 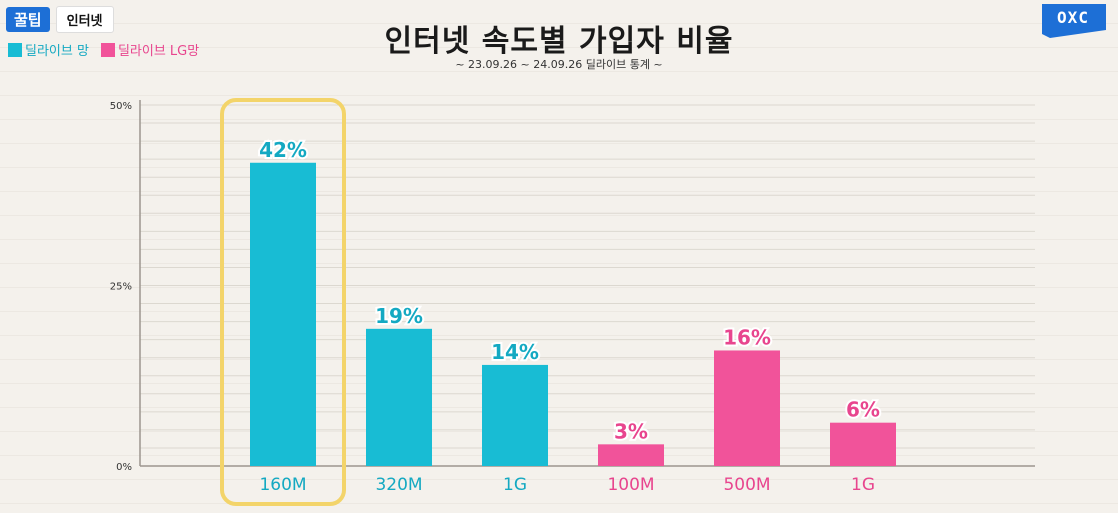 What do you see at coordinates (121, 106) in the screenshot?
I see `y-tick-label: 50%` at bounding box center [121, 106].